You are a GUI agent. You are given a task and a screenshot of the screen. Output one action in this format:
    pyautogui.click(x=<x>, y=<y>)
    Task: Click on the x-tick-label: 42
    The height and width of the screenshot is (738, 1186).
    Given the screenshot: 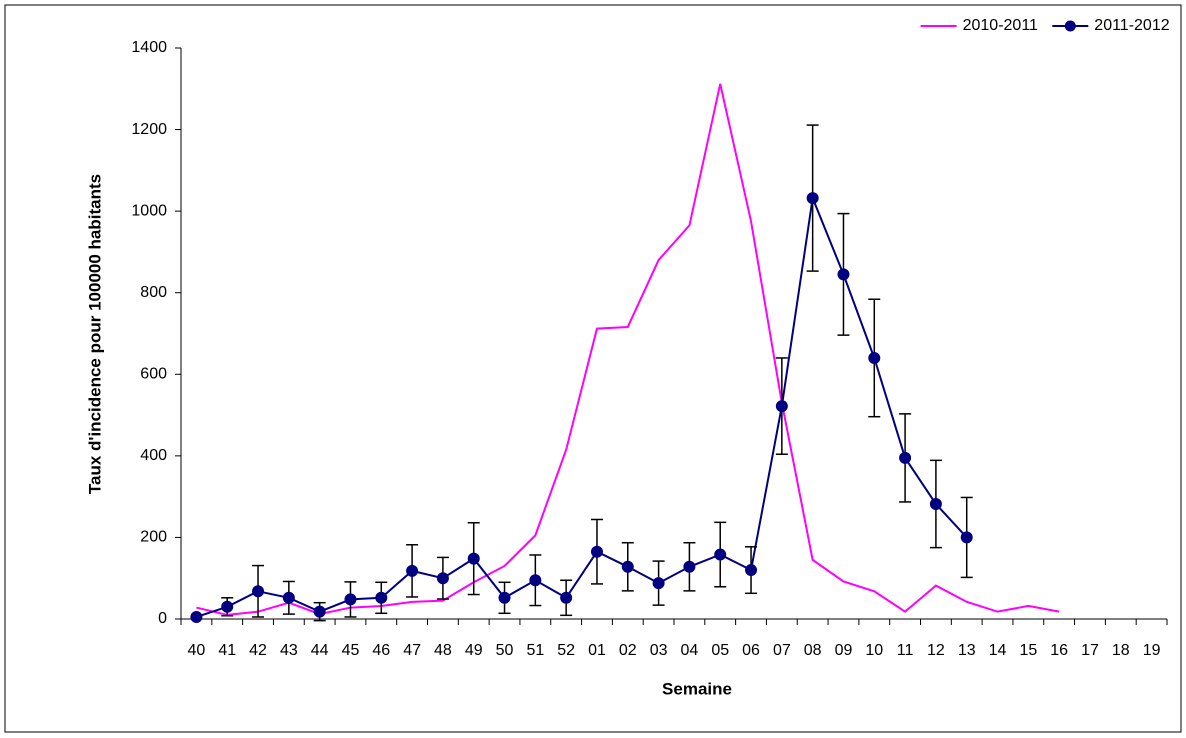 What is the action you would take?
    pyautogui.click(x=258, y=650)
    